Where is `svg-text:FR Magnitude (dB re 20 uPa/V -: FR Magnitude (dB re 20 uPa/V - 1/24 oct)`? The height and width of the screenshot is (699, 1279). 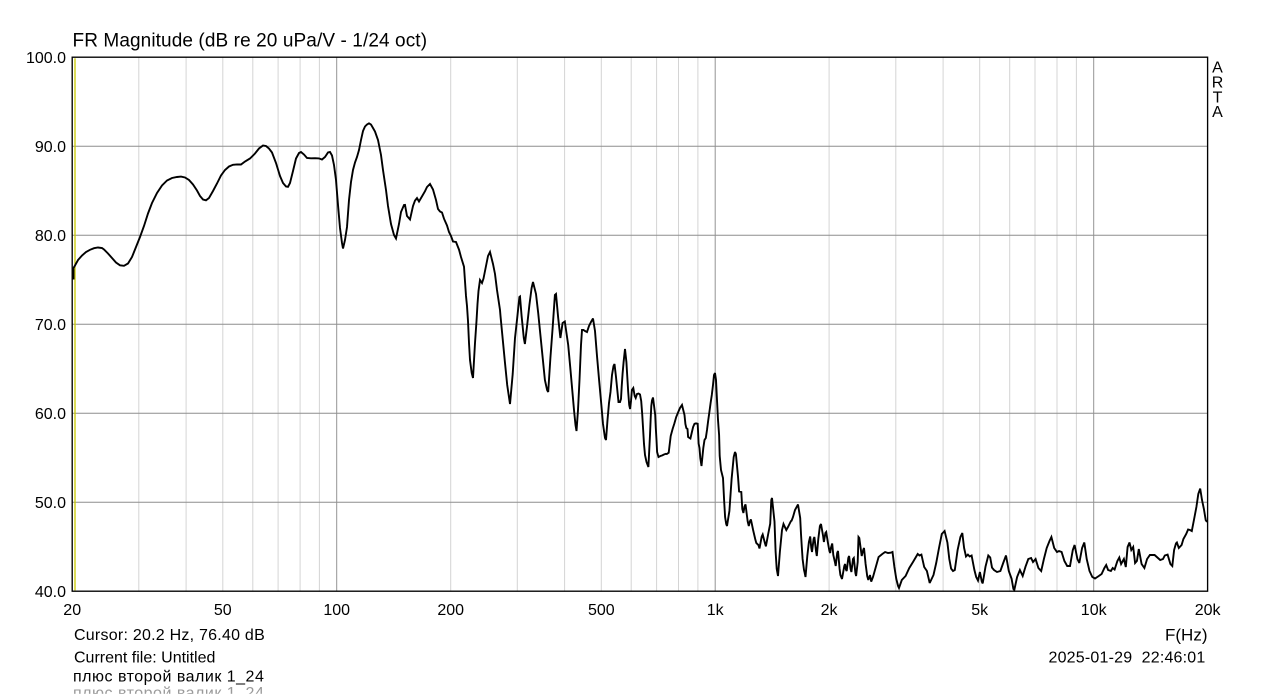
svg-text:FR Magnitude (dB re 20 uPa/V -: FR Magnitude (dB re 20 uPa/V - 1/24 oct) is located at coordinates (250, 40).